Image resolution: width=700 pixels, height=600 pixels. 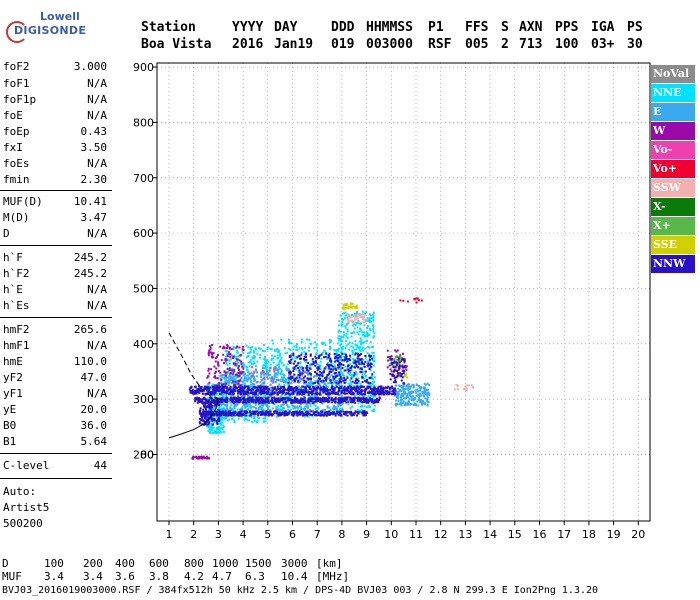 What do you see at coordinates (324, 392) in the screenshot?
I see `series-e` at bounding box center [324, 392].